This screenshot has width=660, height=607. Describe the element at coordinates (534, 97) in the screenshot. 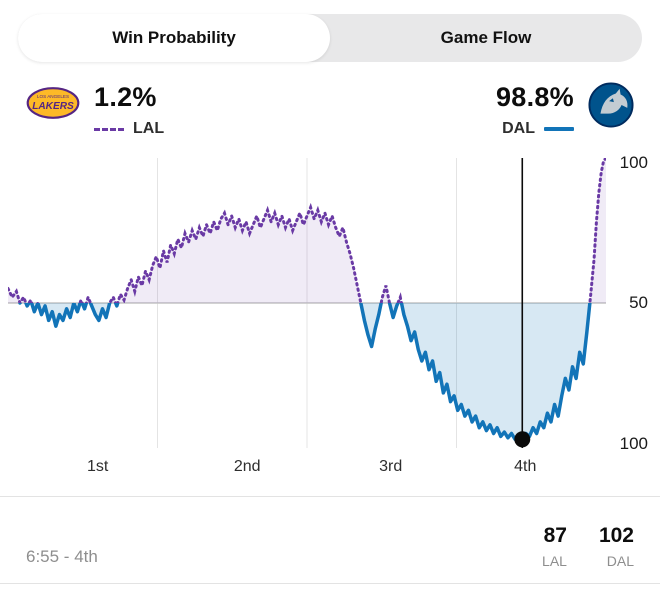

I see `dal-win-percentage: 98.8%` at that location.